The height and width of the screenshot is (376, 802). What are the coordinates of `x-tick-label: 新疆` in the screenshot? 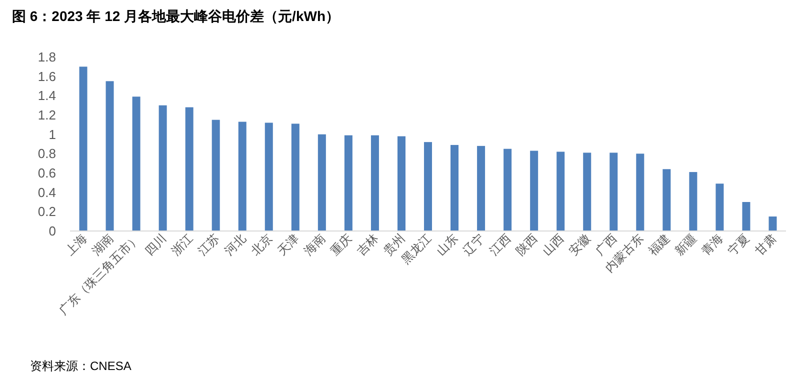 It's located at (686, 244).